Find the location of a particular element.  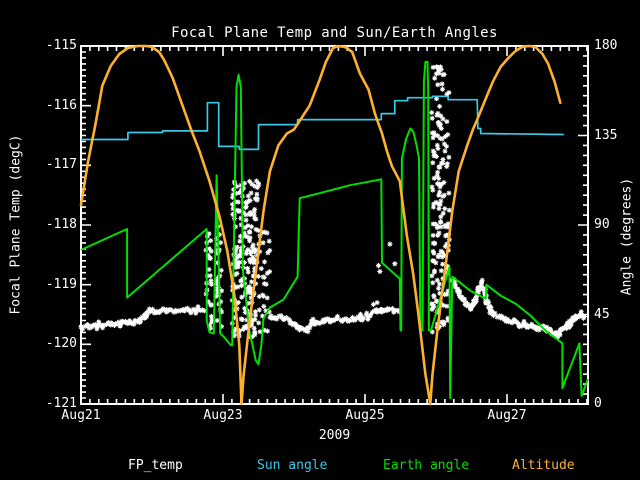

legend-earth-angle: Earth angle is located at coordinates (426, 465).